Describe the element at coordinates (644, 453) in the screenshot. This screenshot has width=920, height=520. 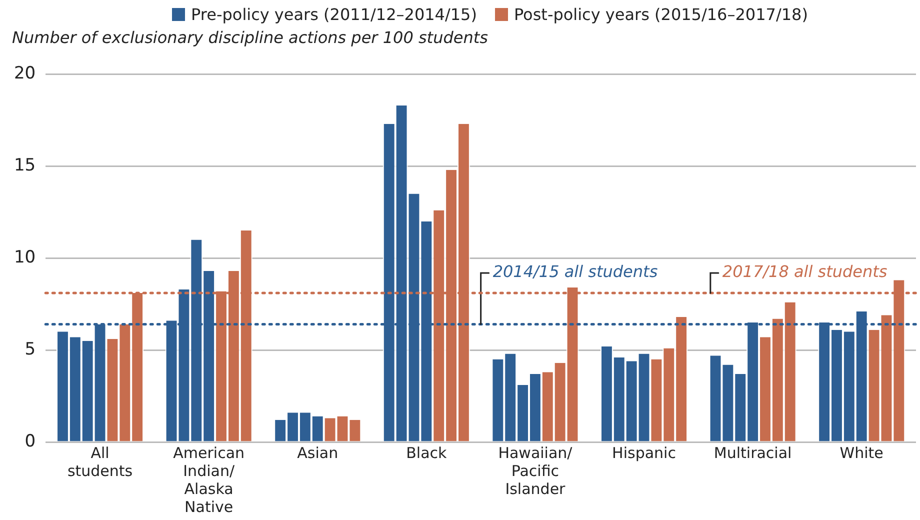
I see `x-tick-label: Hispanic` at that location.